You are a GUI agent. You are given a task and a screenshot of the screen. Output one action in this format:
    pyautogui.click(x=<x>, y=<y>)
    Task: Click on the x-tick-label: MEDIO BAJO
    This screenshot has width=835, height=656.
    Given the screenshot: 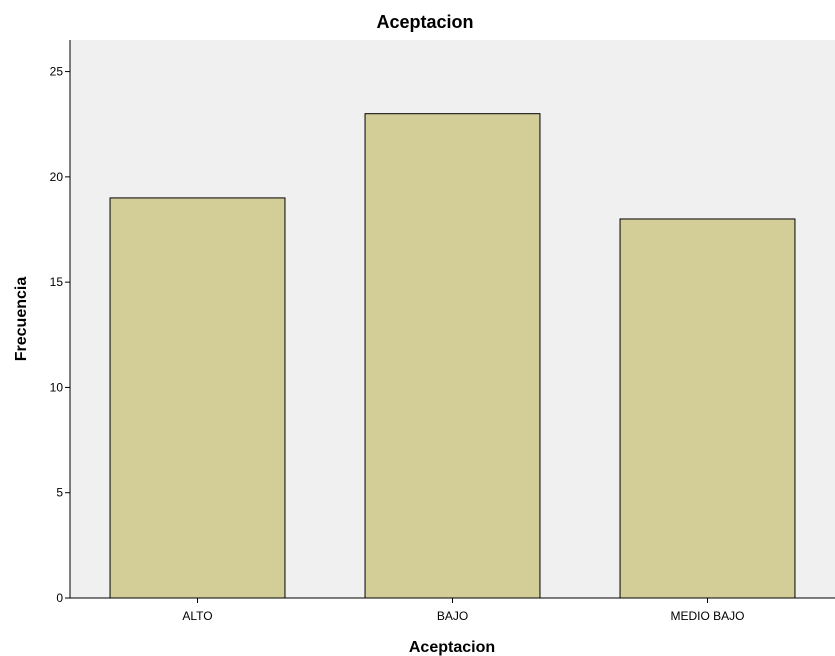 What is the action you would take?
    pyautogui.click(x=707, y=616)
    